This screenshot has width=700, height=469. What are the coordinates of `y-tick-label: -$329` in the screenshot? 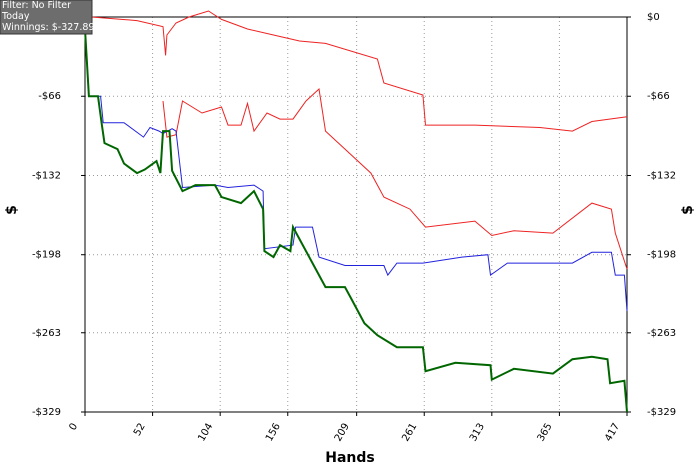 It's located at (46, 412).